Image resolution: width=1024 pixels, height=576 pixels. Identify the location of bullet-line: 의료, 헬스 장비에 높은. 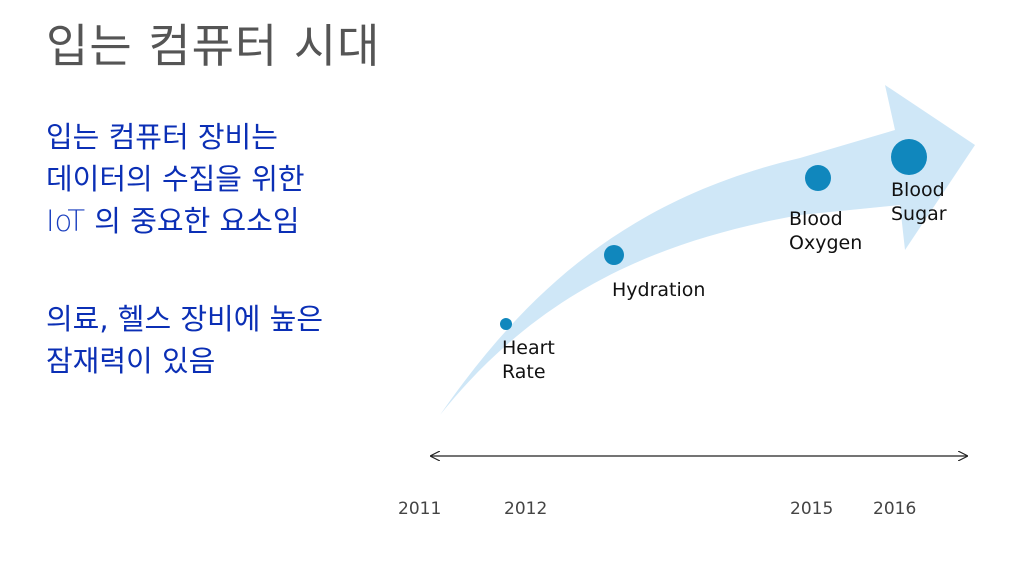
(184, 319).